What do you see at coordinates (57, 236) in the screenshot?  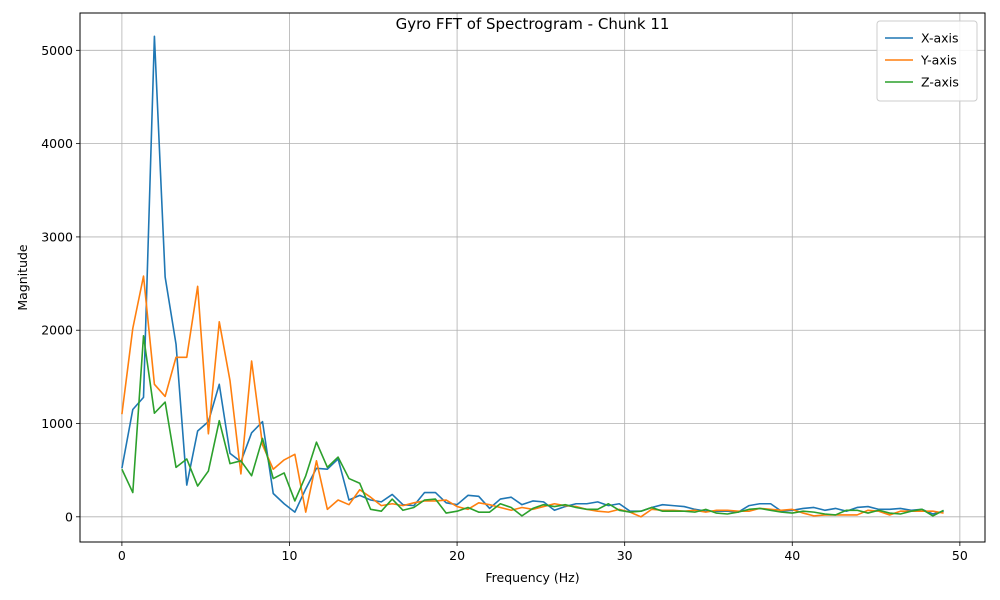 I see `y-tick-label: 3000` at bounding box center [57, 236].